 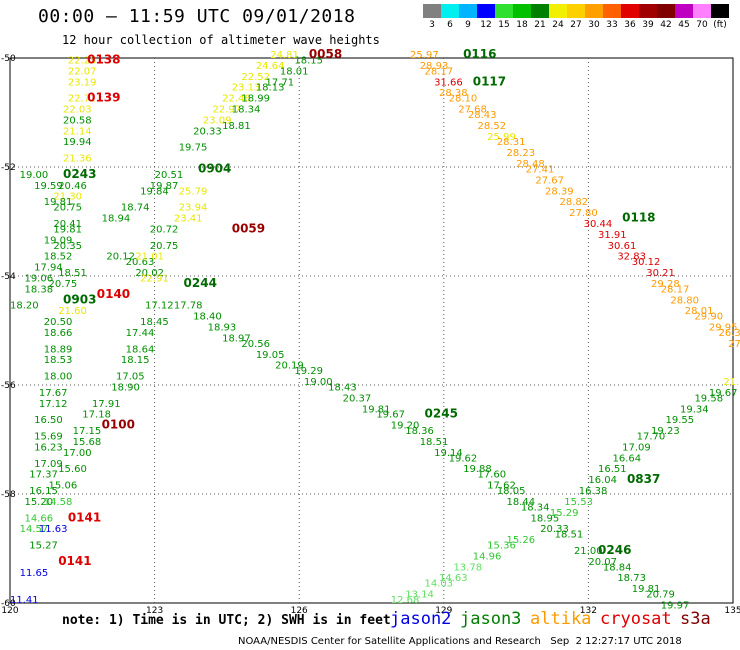 I want to click on color-scale-label: 36, so click(x=630, y=25).